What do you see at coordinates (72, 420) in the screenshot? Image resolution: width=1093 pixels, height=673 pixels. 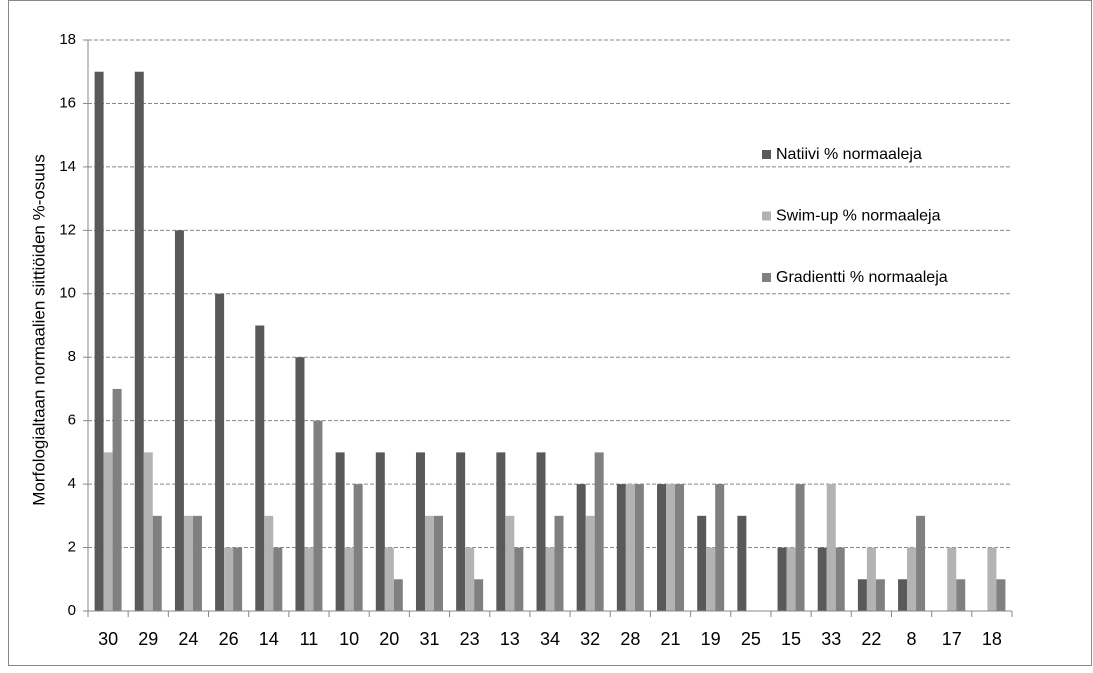 I see `y-tick-label: 6` at bounding box center [72, 420].